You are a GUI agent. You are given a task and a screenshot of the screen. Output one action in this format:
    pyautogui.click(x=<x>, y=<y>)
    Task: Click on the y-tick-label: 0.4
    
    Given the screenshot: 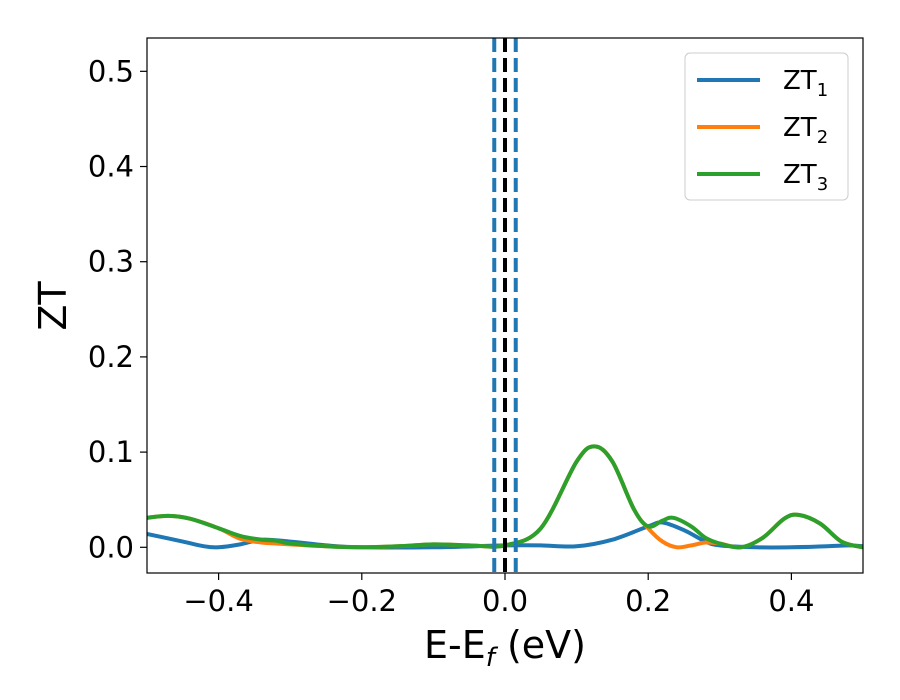 What is the action you would take?
    pyautogui.click(x=111, y=167)
    